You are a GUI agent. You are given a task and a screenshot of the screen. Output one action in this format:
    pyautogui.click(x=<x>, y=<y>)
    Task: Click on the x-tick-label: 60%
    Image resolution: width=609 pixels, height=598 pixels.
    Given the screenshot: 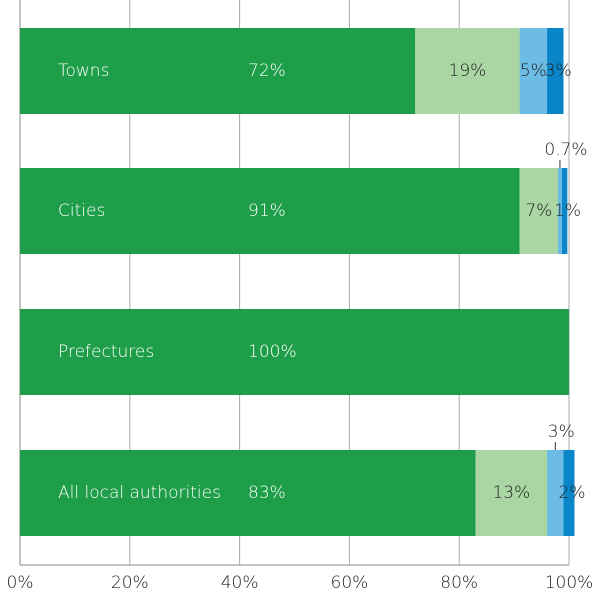 What is the action you would take?
    pyautogui.click(x=350, y=583)
    